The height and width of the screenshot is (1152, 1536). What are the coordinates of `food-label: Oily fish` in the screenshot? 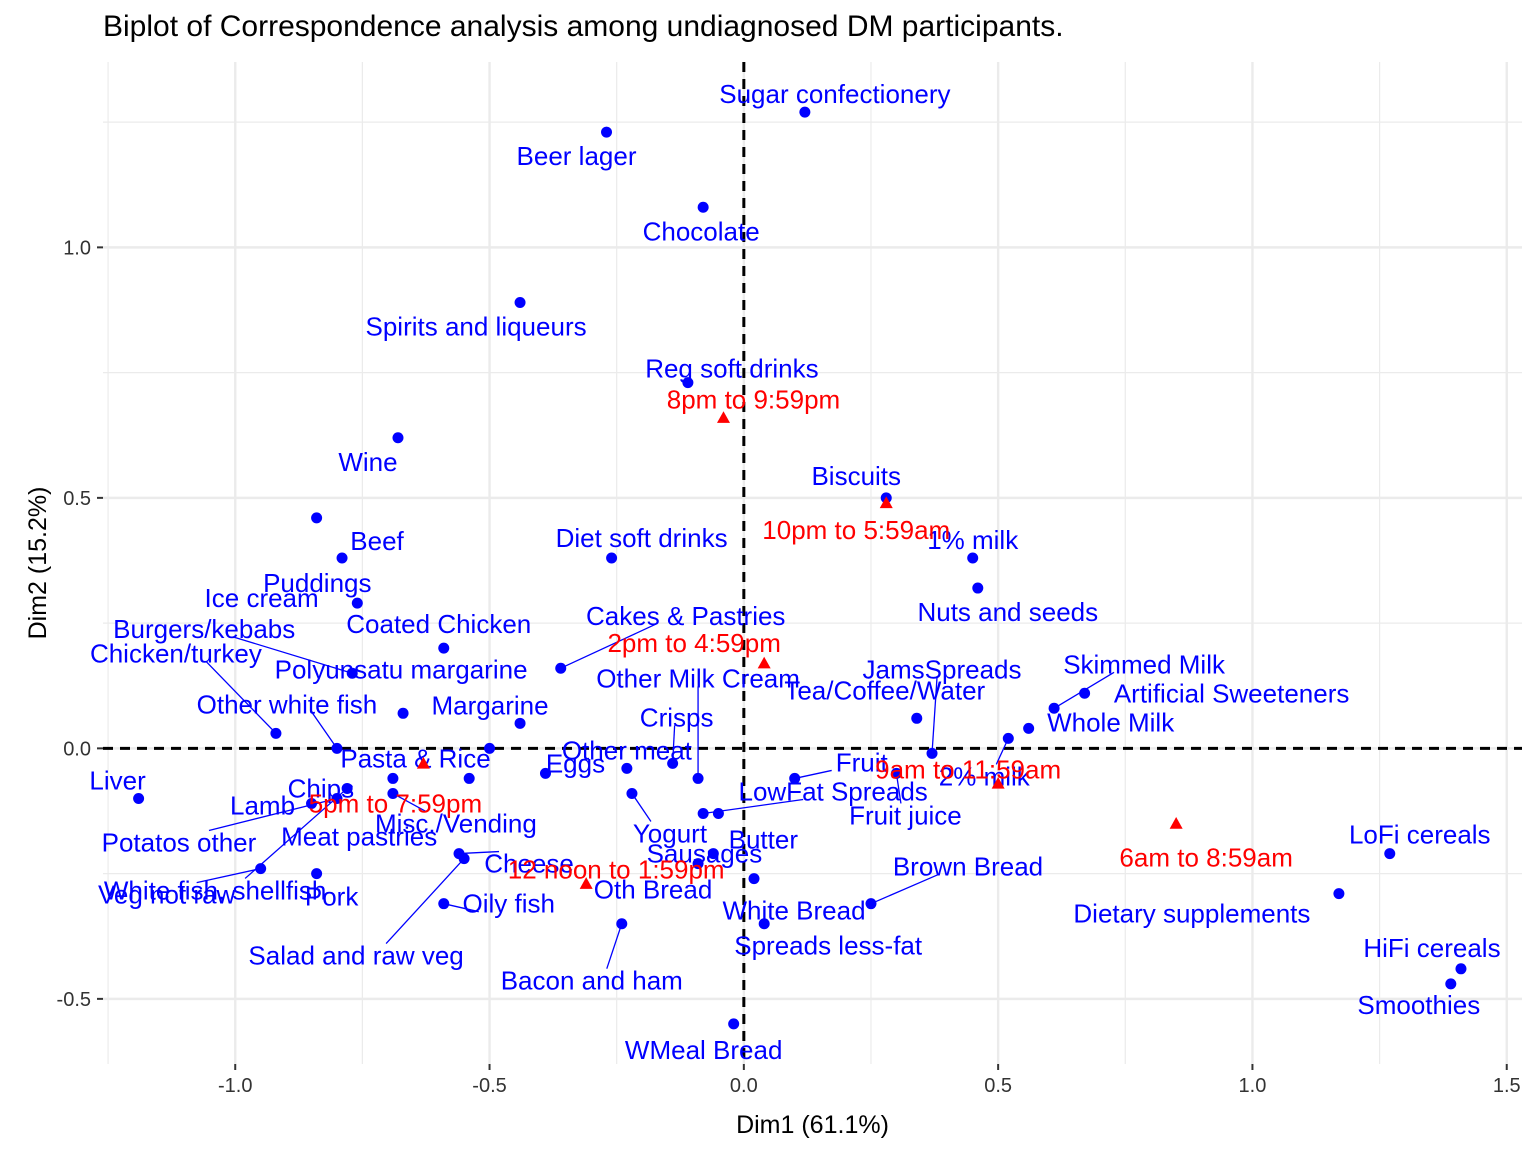 It's located at (509, 904).